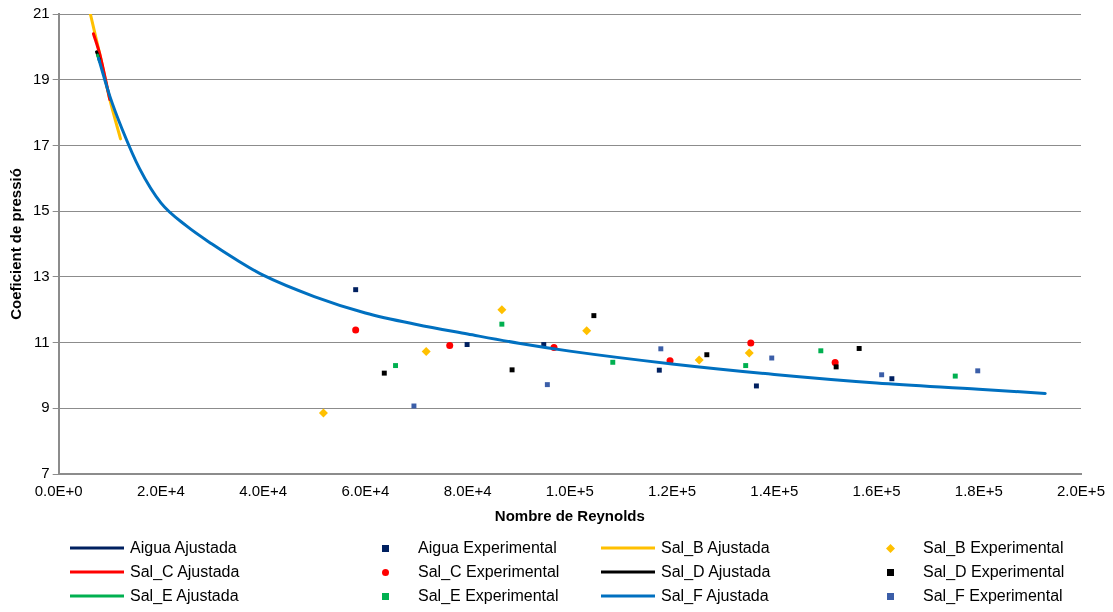 Image resolution: width=1113 pixels, height=612 pixels. I want to click on x-tick-label: 1.8E+5, so click(978, 491).